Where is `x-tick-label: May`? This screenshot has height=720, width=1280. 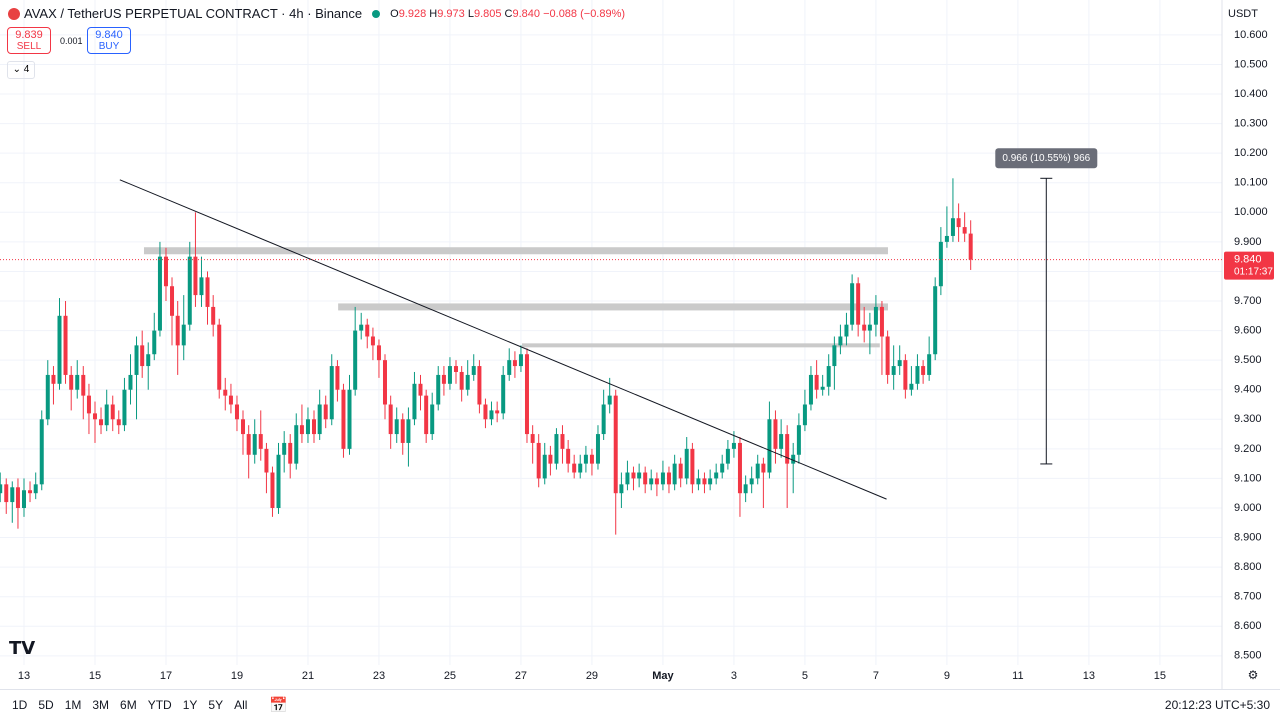
x-tick-label: May is located at coordinates (663, 676).